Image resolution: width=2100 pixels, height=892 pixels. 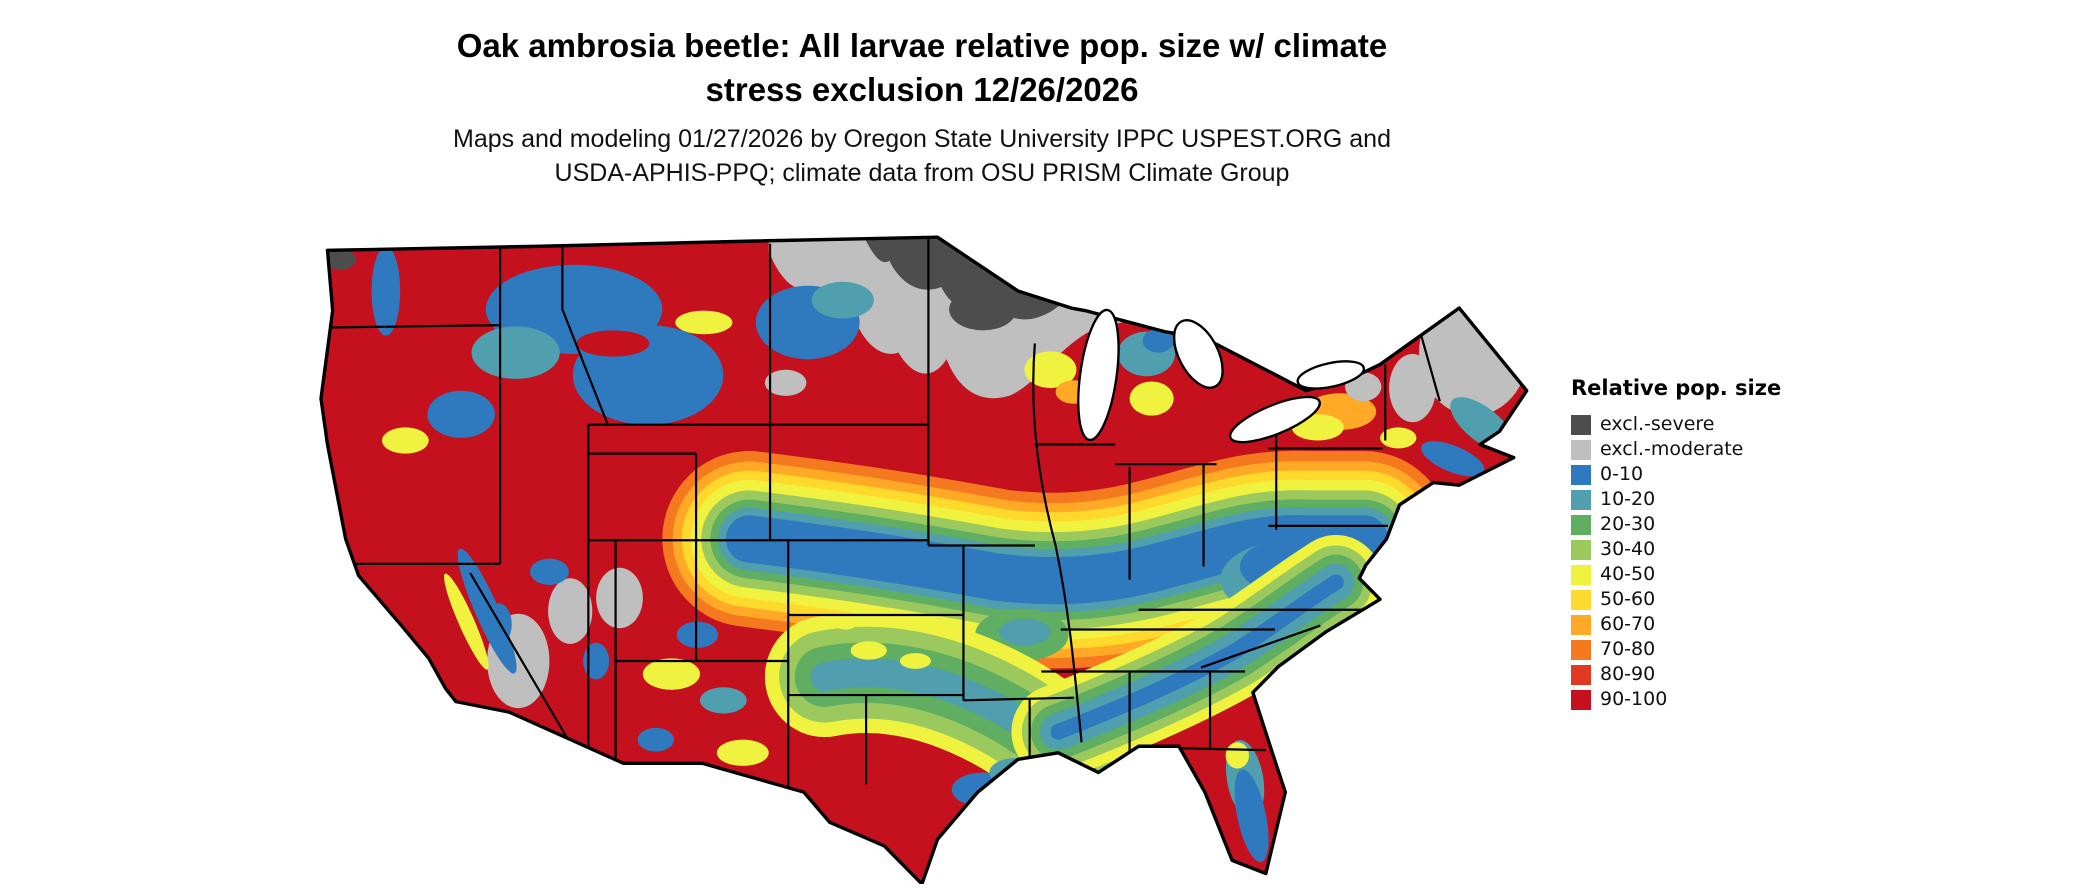 What do you see at coordinates (1676, 699) in the screenshot?
I see `legend-item: 90-100` at bounding box center [1676, 699].